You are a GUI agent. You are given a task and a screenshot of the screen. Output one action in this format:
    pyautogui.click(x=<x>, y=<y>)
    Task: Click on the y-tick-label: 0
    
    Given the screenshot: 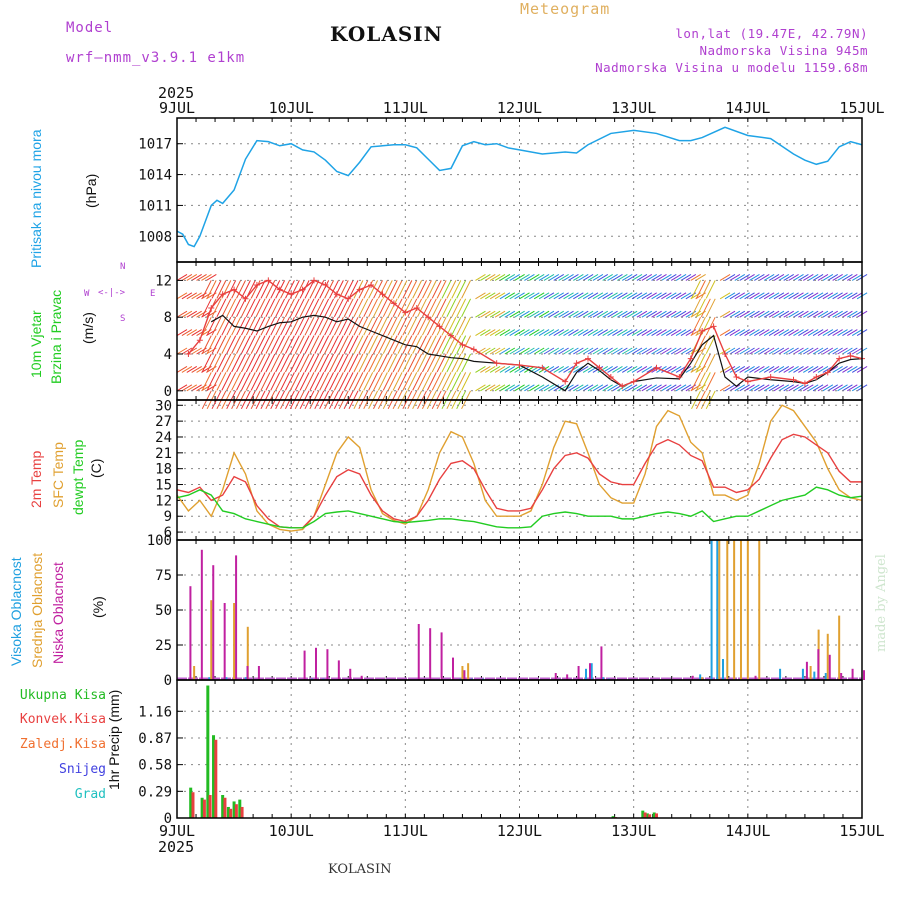 What is the action you would take?
    pyautogui.click(x=168, y=819)
    